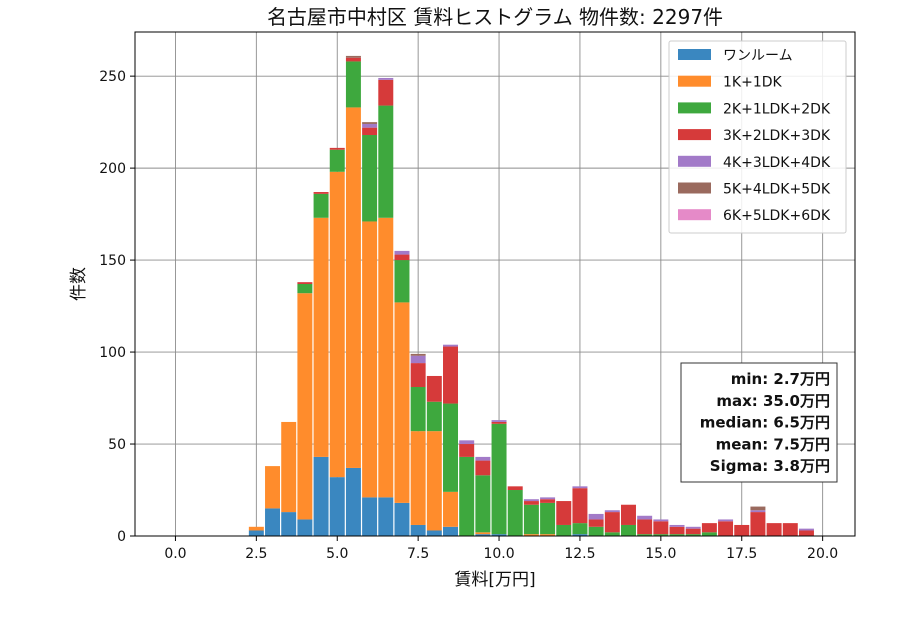 Image resolution: width=900 pixels, height=630 pixels. I want to click on legend-label: ワンルーム, so click(758, 56).